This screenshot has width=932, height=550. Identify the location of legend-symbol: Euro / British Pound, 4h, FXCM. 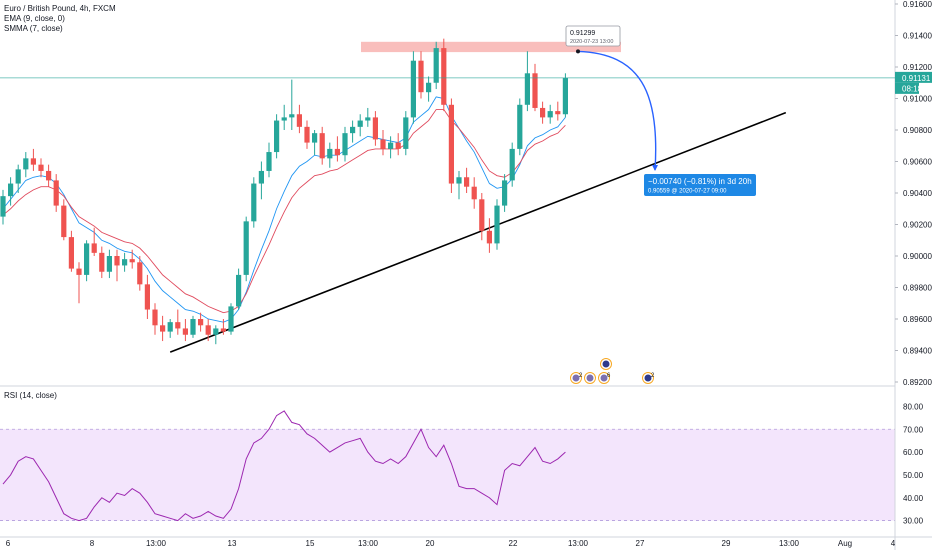
(60, 8).